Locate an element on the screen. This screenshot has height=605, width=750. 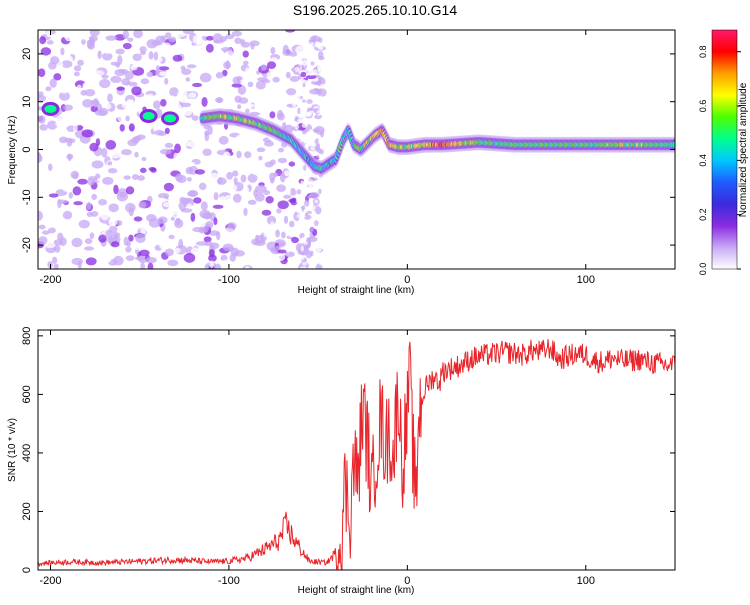
colorbar-tick-label: 0.2 is located at coordinates (703, 214).